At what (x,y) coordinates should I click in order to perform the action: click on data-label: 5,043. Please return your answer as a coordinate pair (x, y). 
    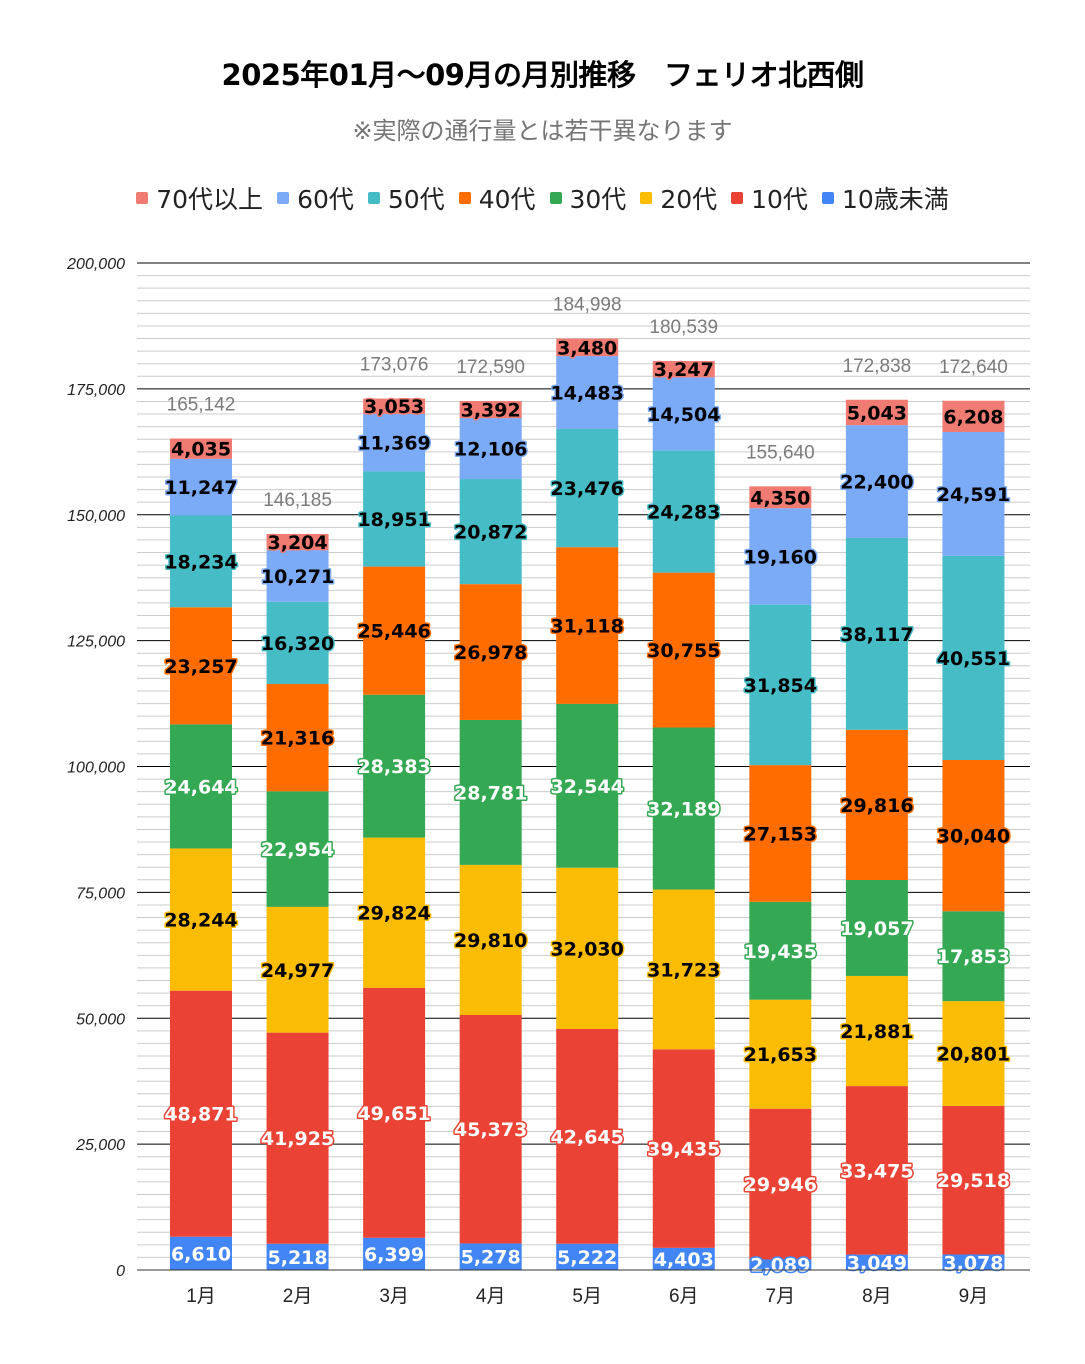
    Looking at the image, I should click on (877, 413).